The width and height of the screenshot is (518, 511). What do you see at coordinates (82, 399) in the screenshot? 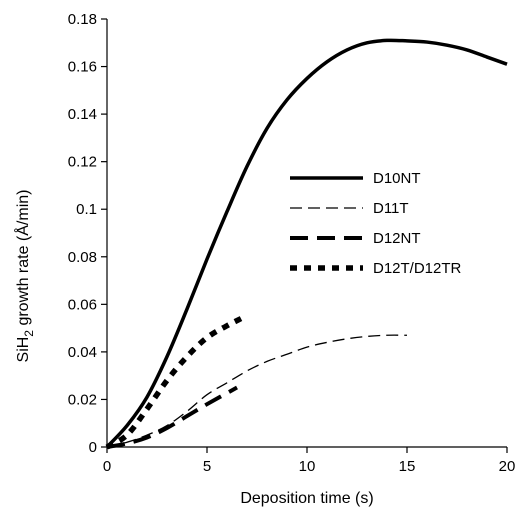
I see `y-tick-label: 0.02` at bounding box center [82, 399].